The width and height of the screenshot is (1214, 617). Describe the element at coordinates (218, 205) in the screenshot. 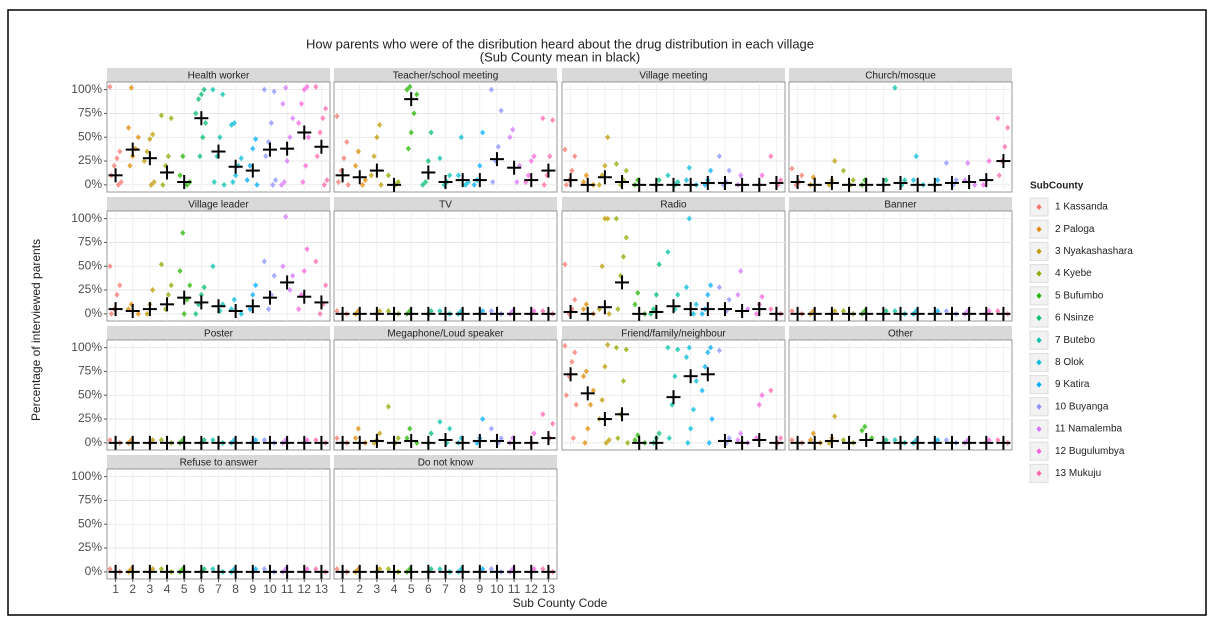

I see `strip-label: Village leader` at that location.